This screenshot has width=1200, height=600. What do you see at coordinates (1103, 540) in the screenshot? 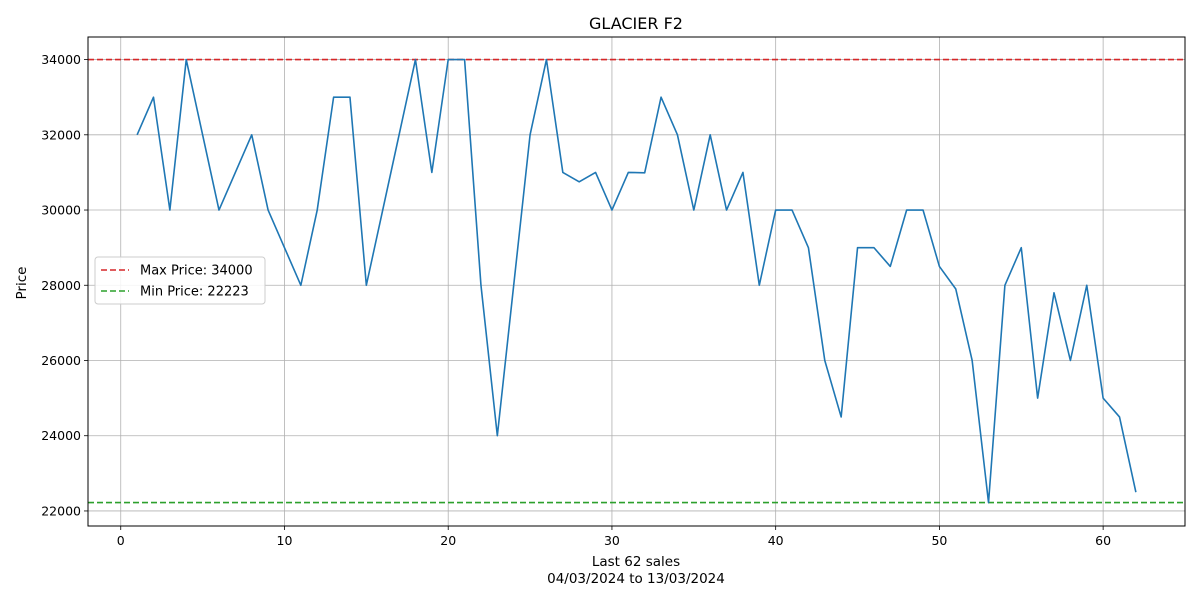
I see `x-tick-label: 60` at bounding box center [1103, 540].